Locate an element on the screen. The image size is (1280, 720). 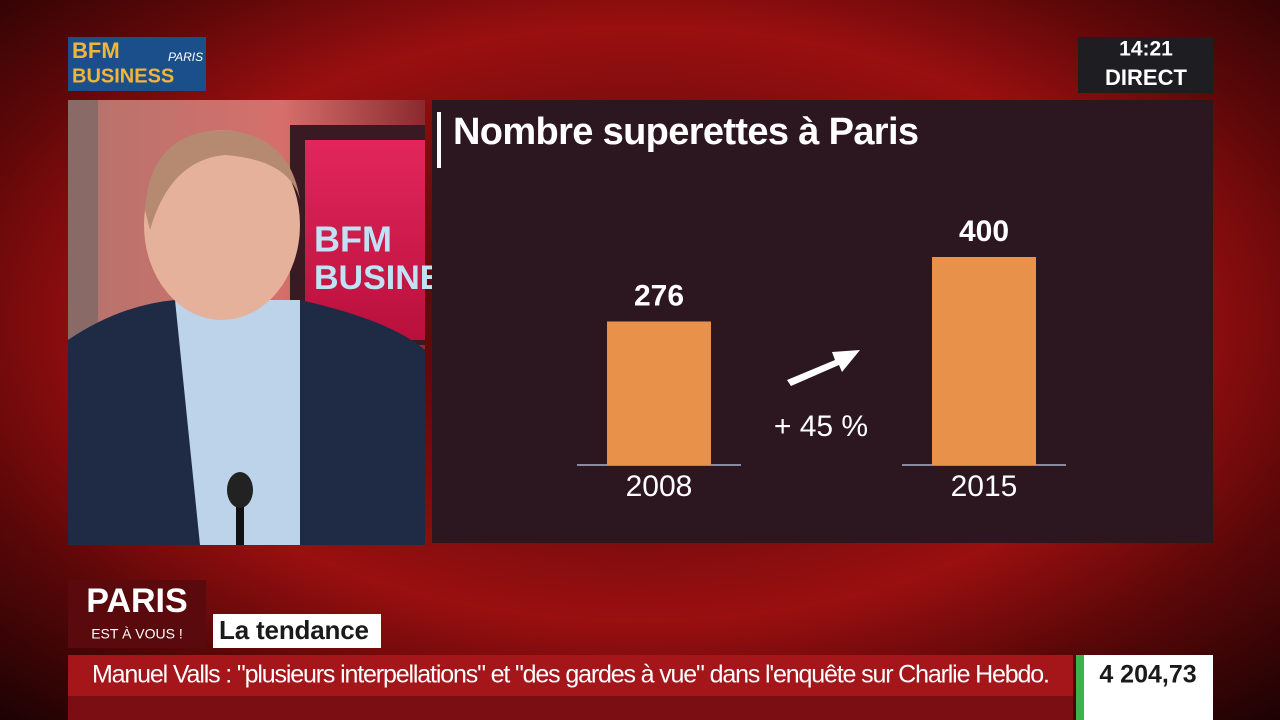
logo-box is located at coordinates (137, 64).